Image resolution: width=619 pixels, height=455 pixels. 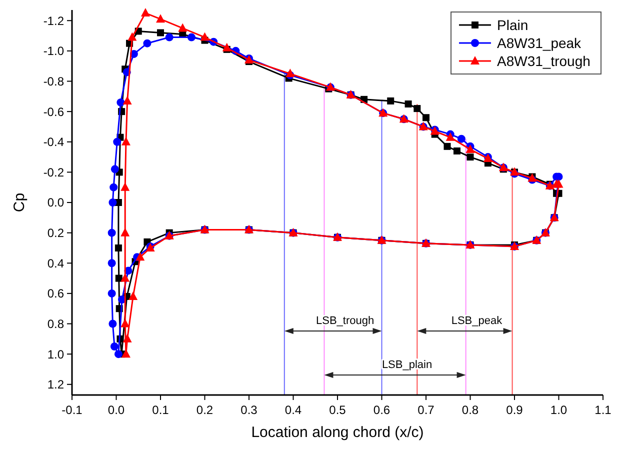 I want to click on y-tick-label: -1.0, so click(x=53, y=51).